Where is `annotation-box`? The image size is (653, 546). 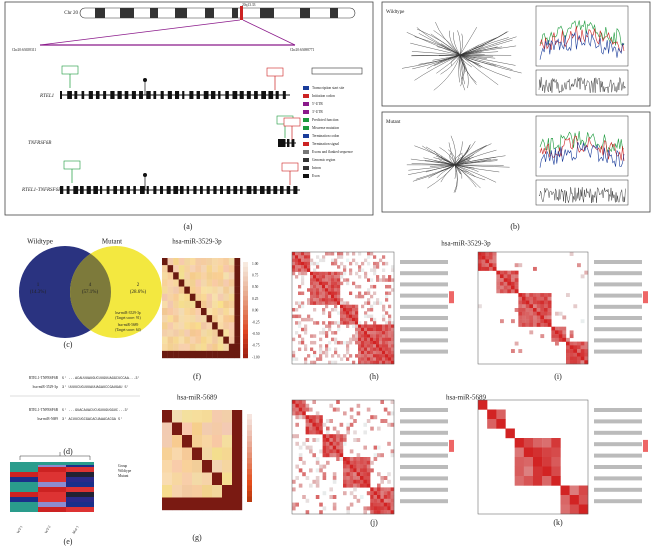 annotation-box is located at coordinates (72, 165).